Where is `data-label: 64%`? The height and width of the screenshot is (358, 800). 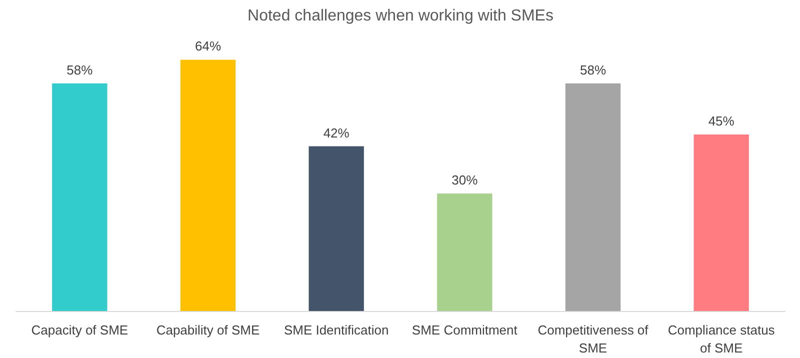
data-label: 64% is located at coordinates (208, 46).